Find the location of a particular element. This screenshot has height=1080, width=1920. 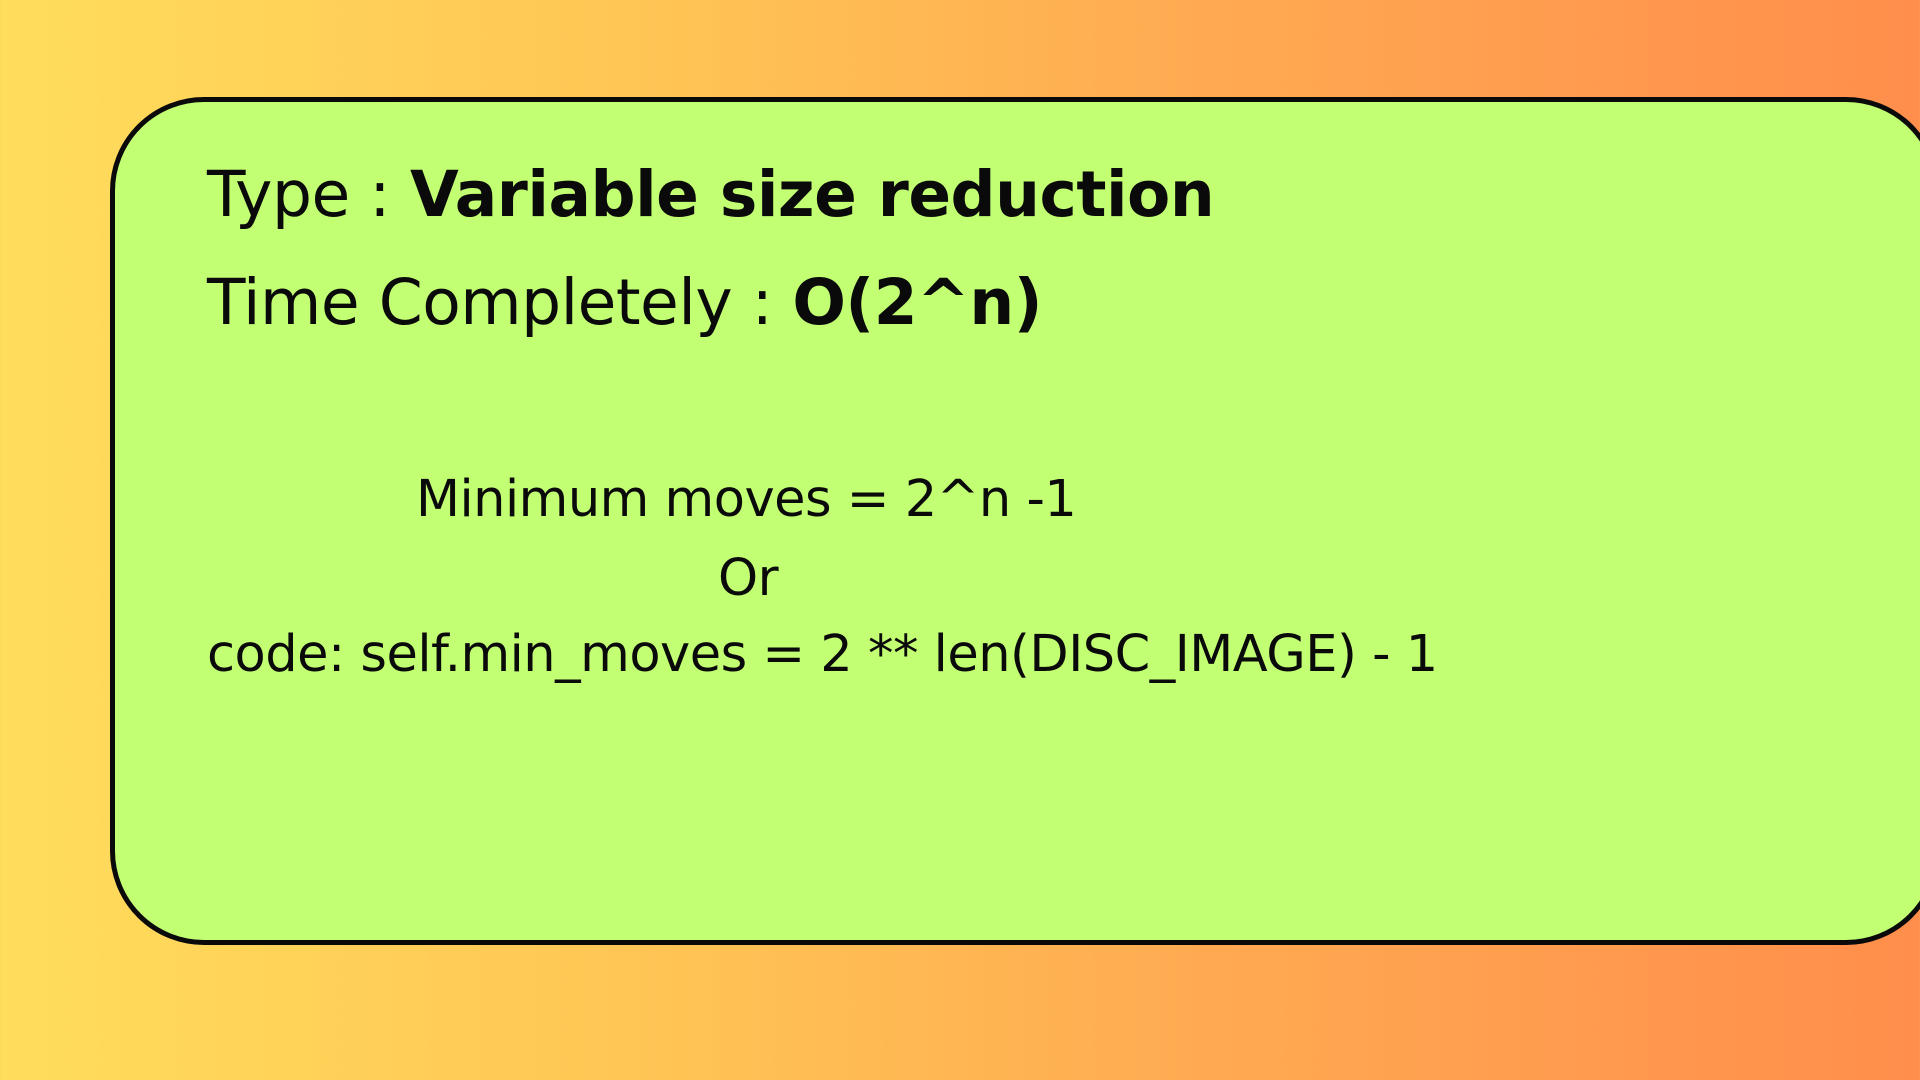

time-complexity-label: Time Completely : is located at coordinates (490, 302).